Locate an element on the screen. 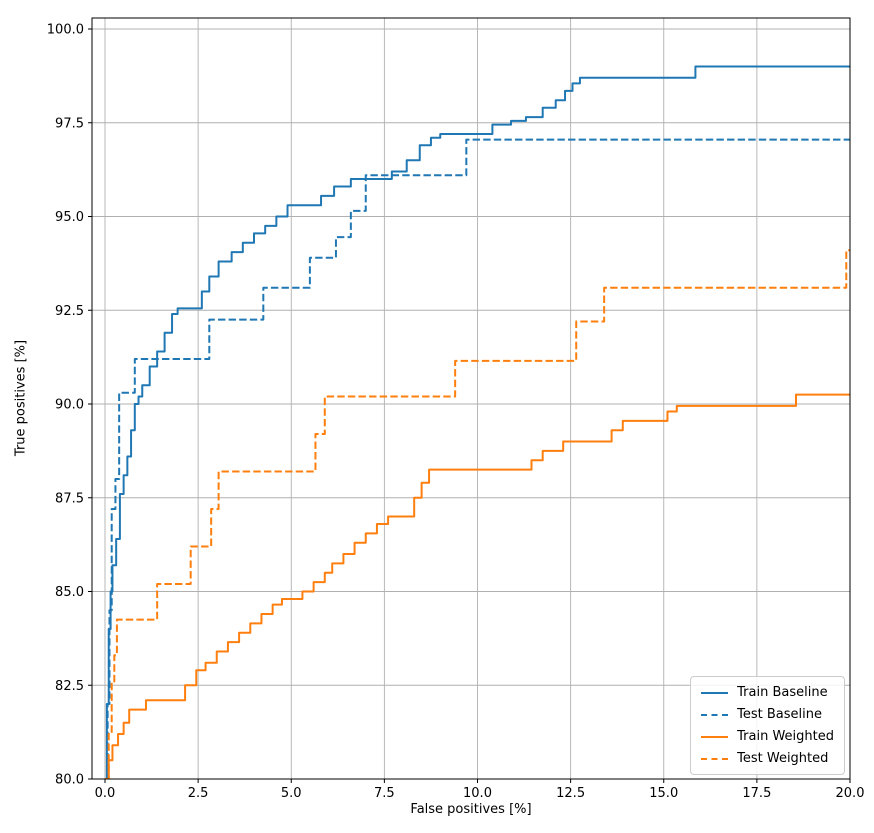 The width and height of the screenshot is (874, 833). svg-text: 95.0 is located at coordinates (69, 217).